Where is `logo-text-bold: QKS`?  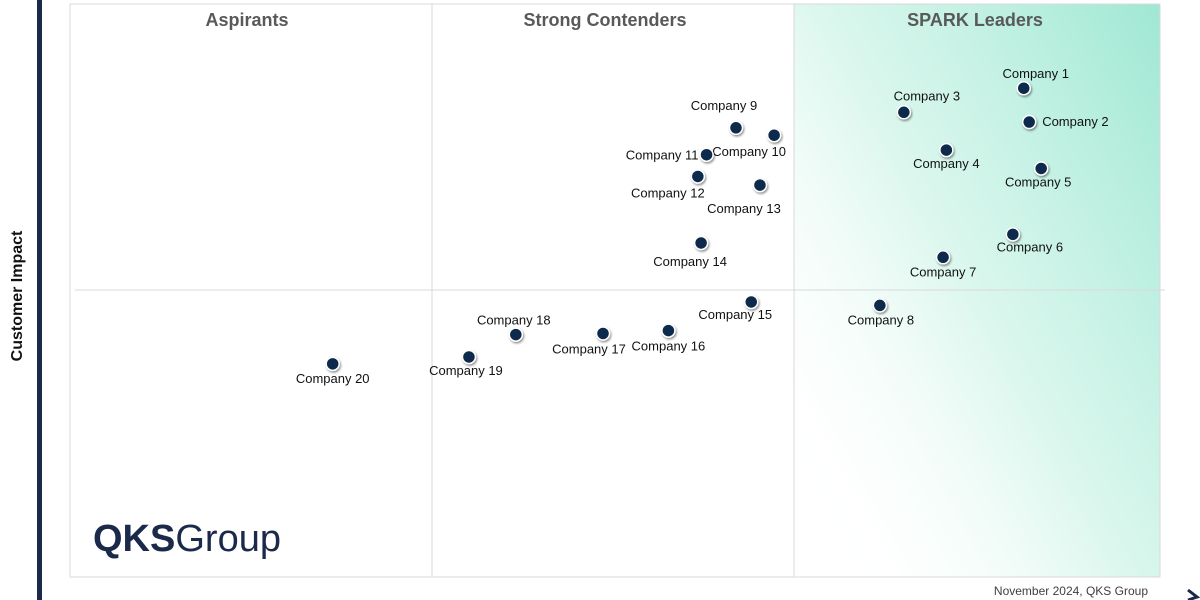
logo-text-bold: QKS is located at coordinates (134, 539).